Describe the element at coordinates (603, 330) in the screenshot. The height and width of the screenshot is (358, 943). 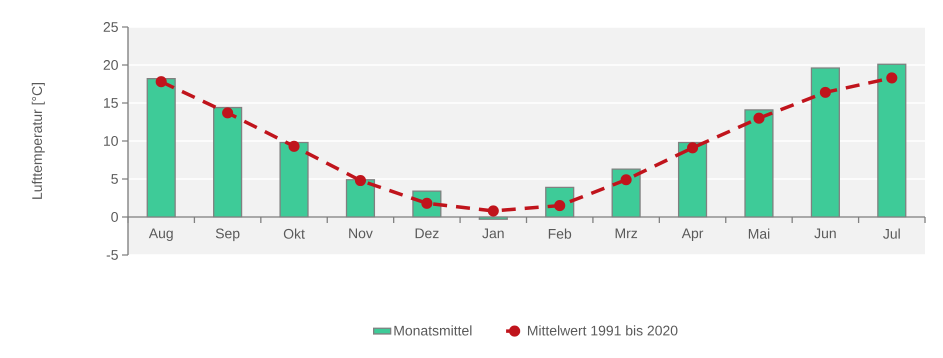
I see `legend-label: Mittelwert 1991 bis 2020` at that location.